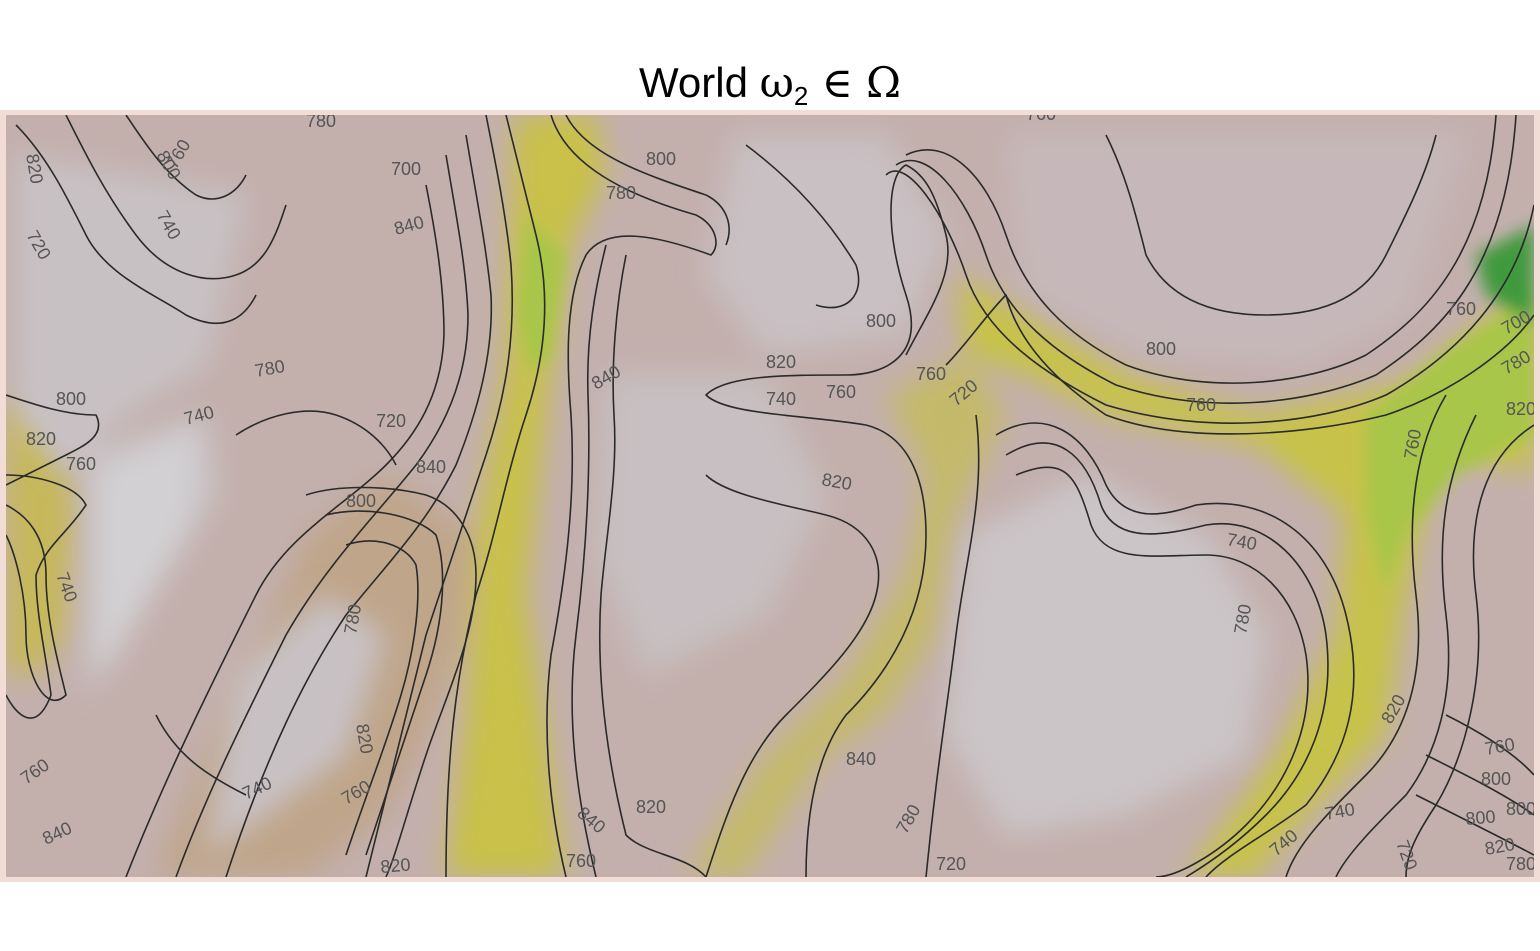 This screenshot has height=951, width=1540. What do you see at coordinates (711, 525) in the screenshot?
I see `plateau-center` at bounding box center [711, 525].